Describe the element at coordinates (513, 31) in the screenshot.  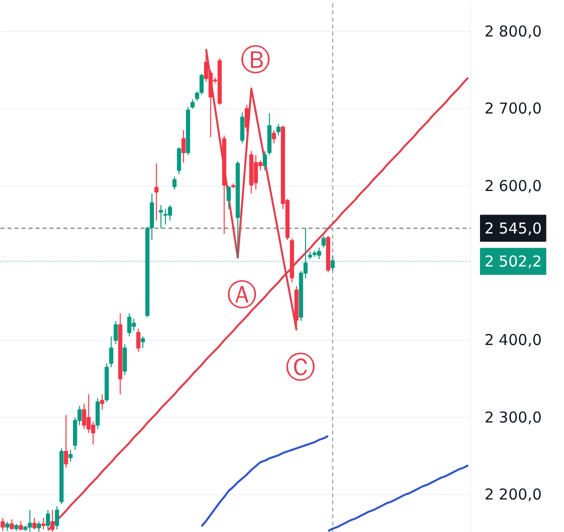
I see `y-tick-label: 2 800,0` at that location.